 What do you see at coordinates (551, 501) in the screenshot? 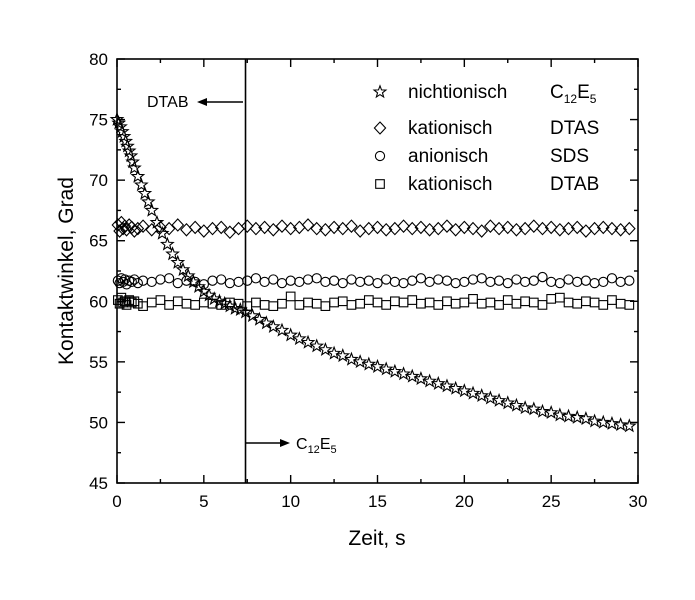
I see `x-tick-label: 25` at bounding box center [551, 501].